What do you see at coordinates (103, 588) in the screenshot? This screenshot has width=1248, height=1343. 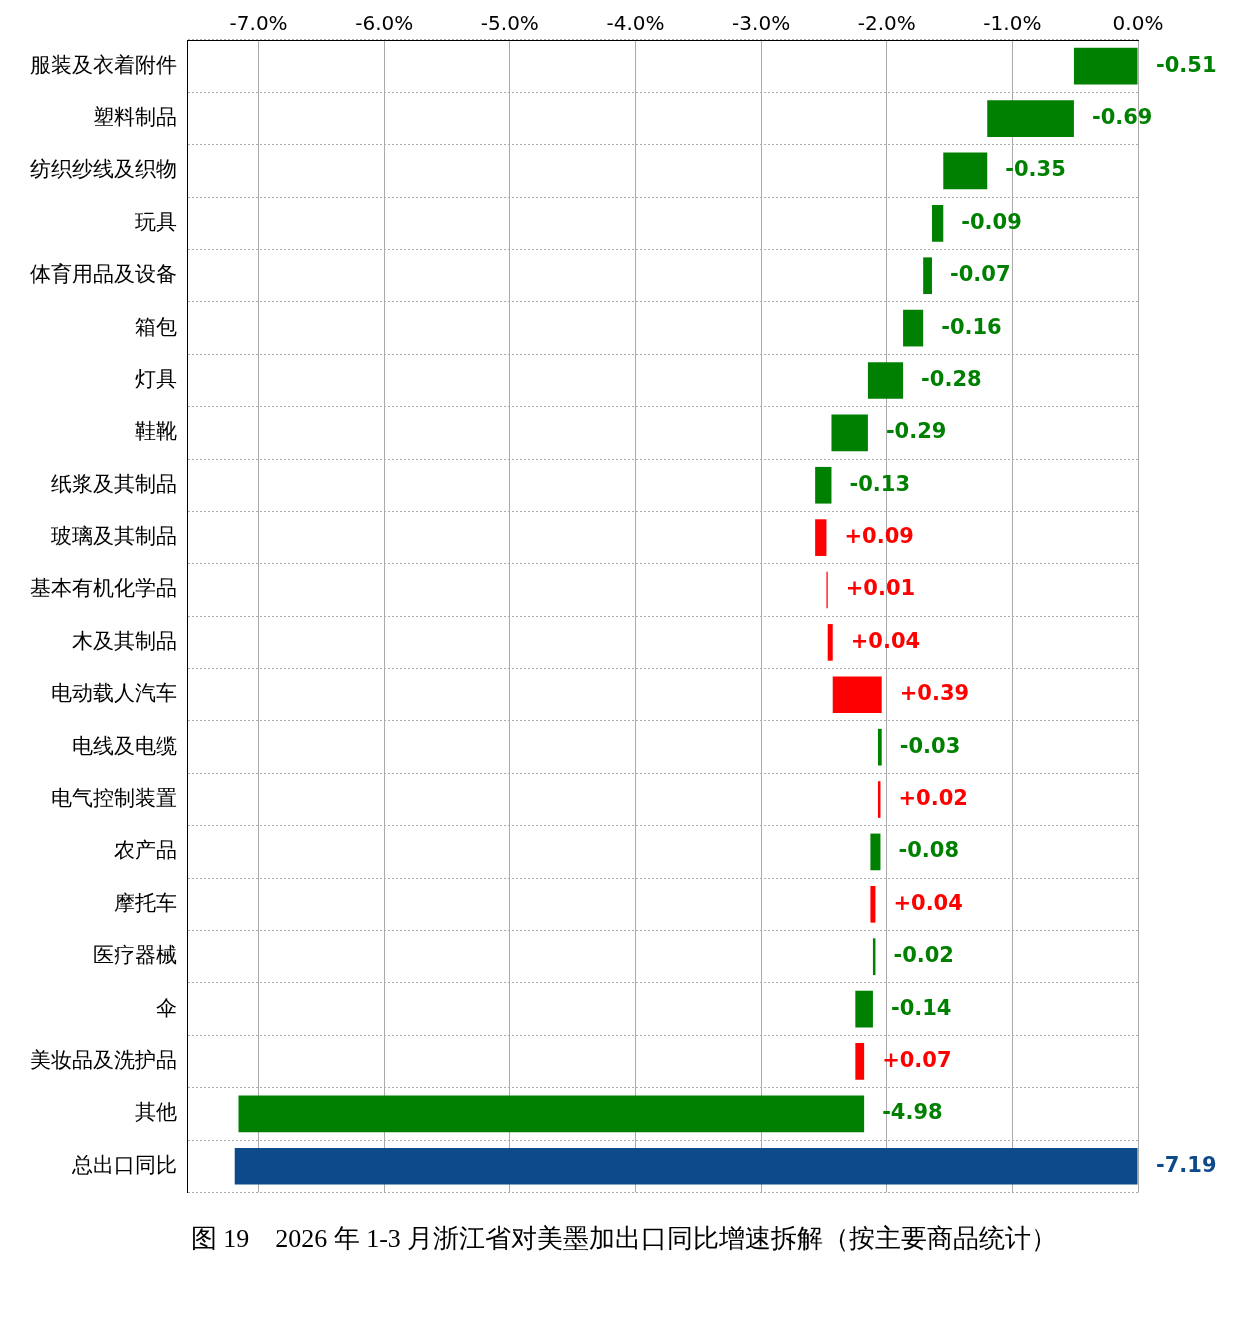 I see `y-tick-label: 基本有机化学品` at bounding box center [103, 588].